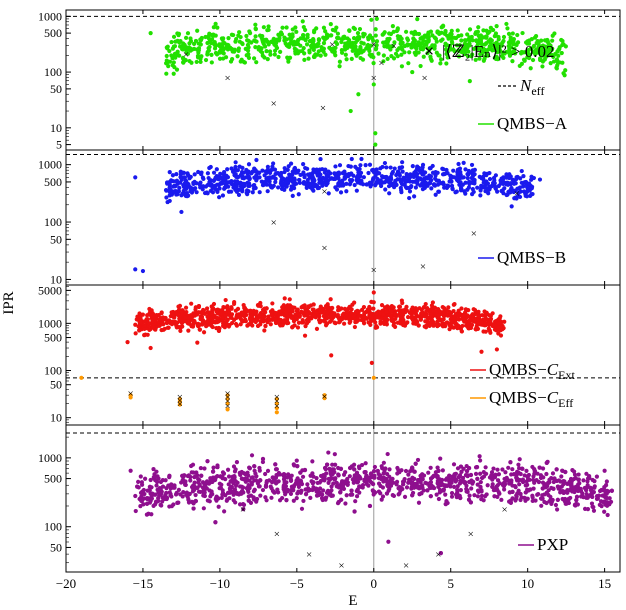 The image size is (626, 610). What do you see at coordinates (81, 377) in the screenshot?
I see `data-point-eff` at bounding box center [81, 377].